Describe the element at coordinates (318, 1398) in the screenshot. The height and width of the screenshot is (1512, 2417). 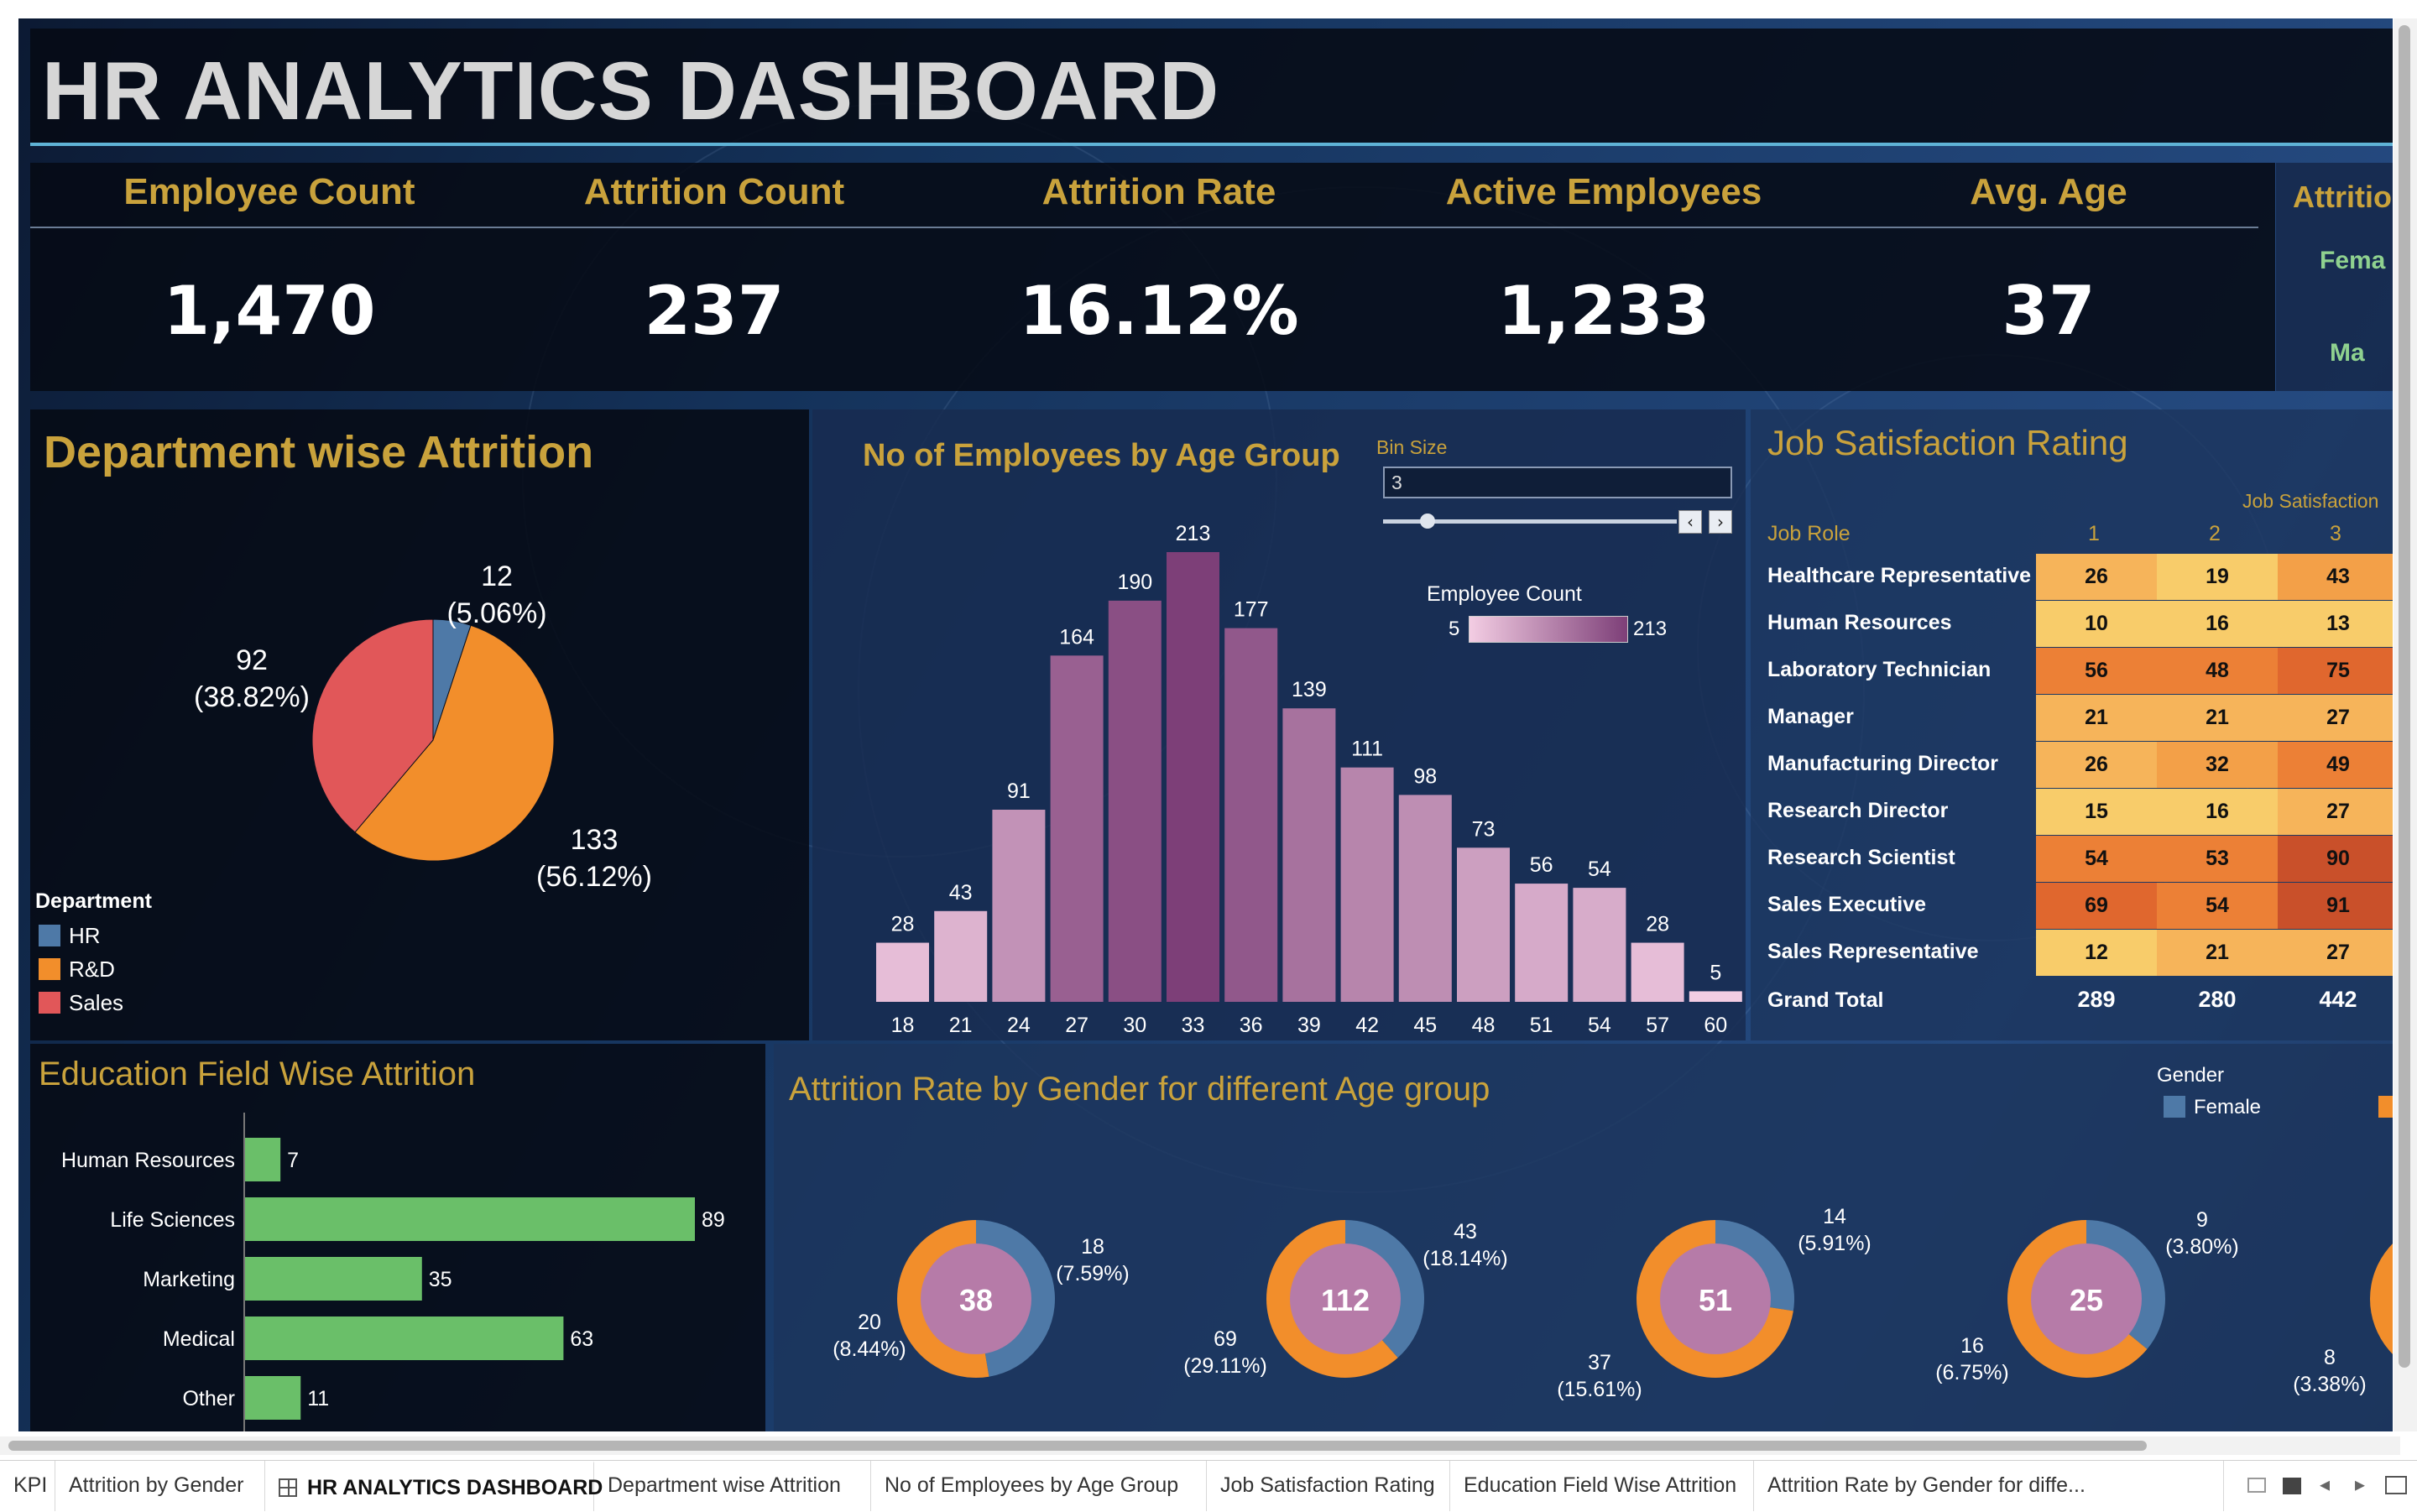
I see `bar-value-label: 11` at that location.